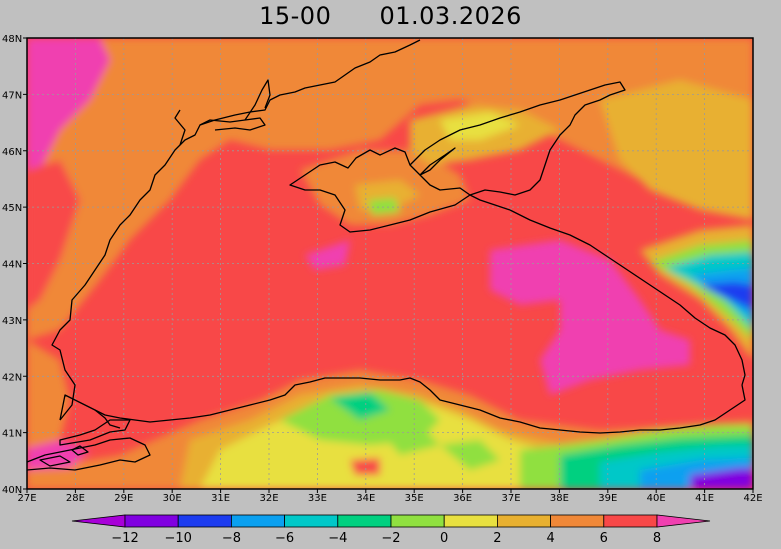 Image resolution: width=781 pixels, height=549 pixels. Describe the element at coordinates (550, 538) in the screenshot. I see `colorbar-tick-label: 4` at that location.